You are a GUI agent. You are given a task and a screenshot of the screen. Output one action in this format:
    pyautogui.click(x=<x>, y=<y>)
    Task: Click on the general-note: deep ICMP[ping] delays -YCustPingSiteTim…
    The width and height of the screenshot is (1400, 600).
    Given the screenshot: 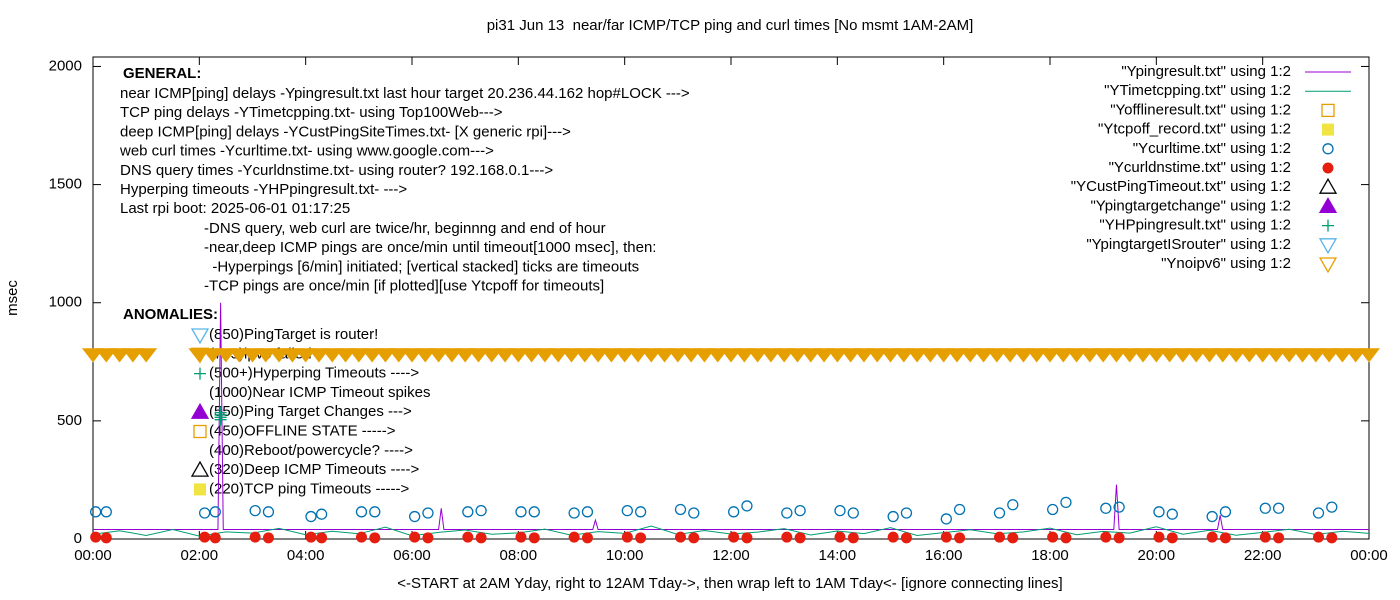 What is the action you would take?
    pyautogui.click(x=345, y=131)
    